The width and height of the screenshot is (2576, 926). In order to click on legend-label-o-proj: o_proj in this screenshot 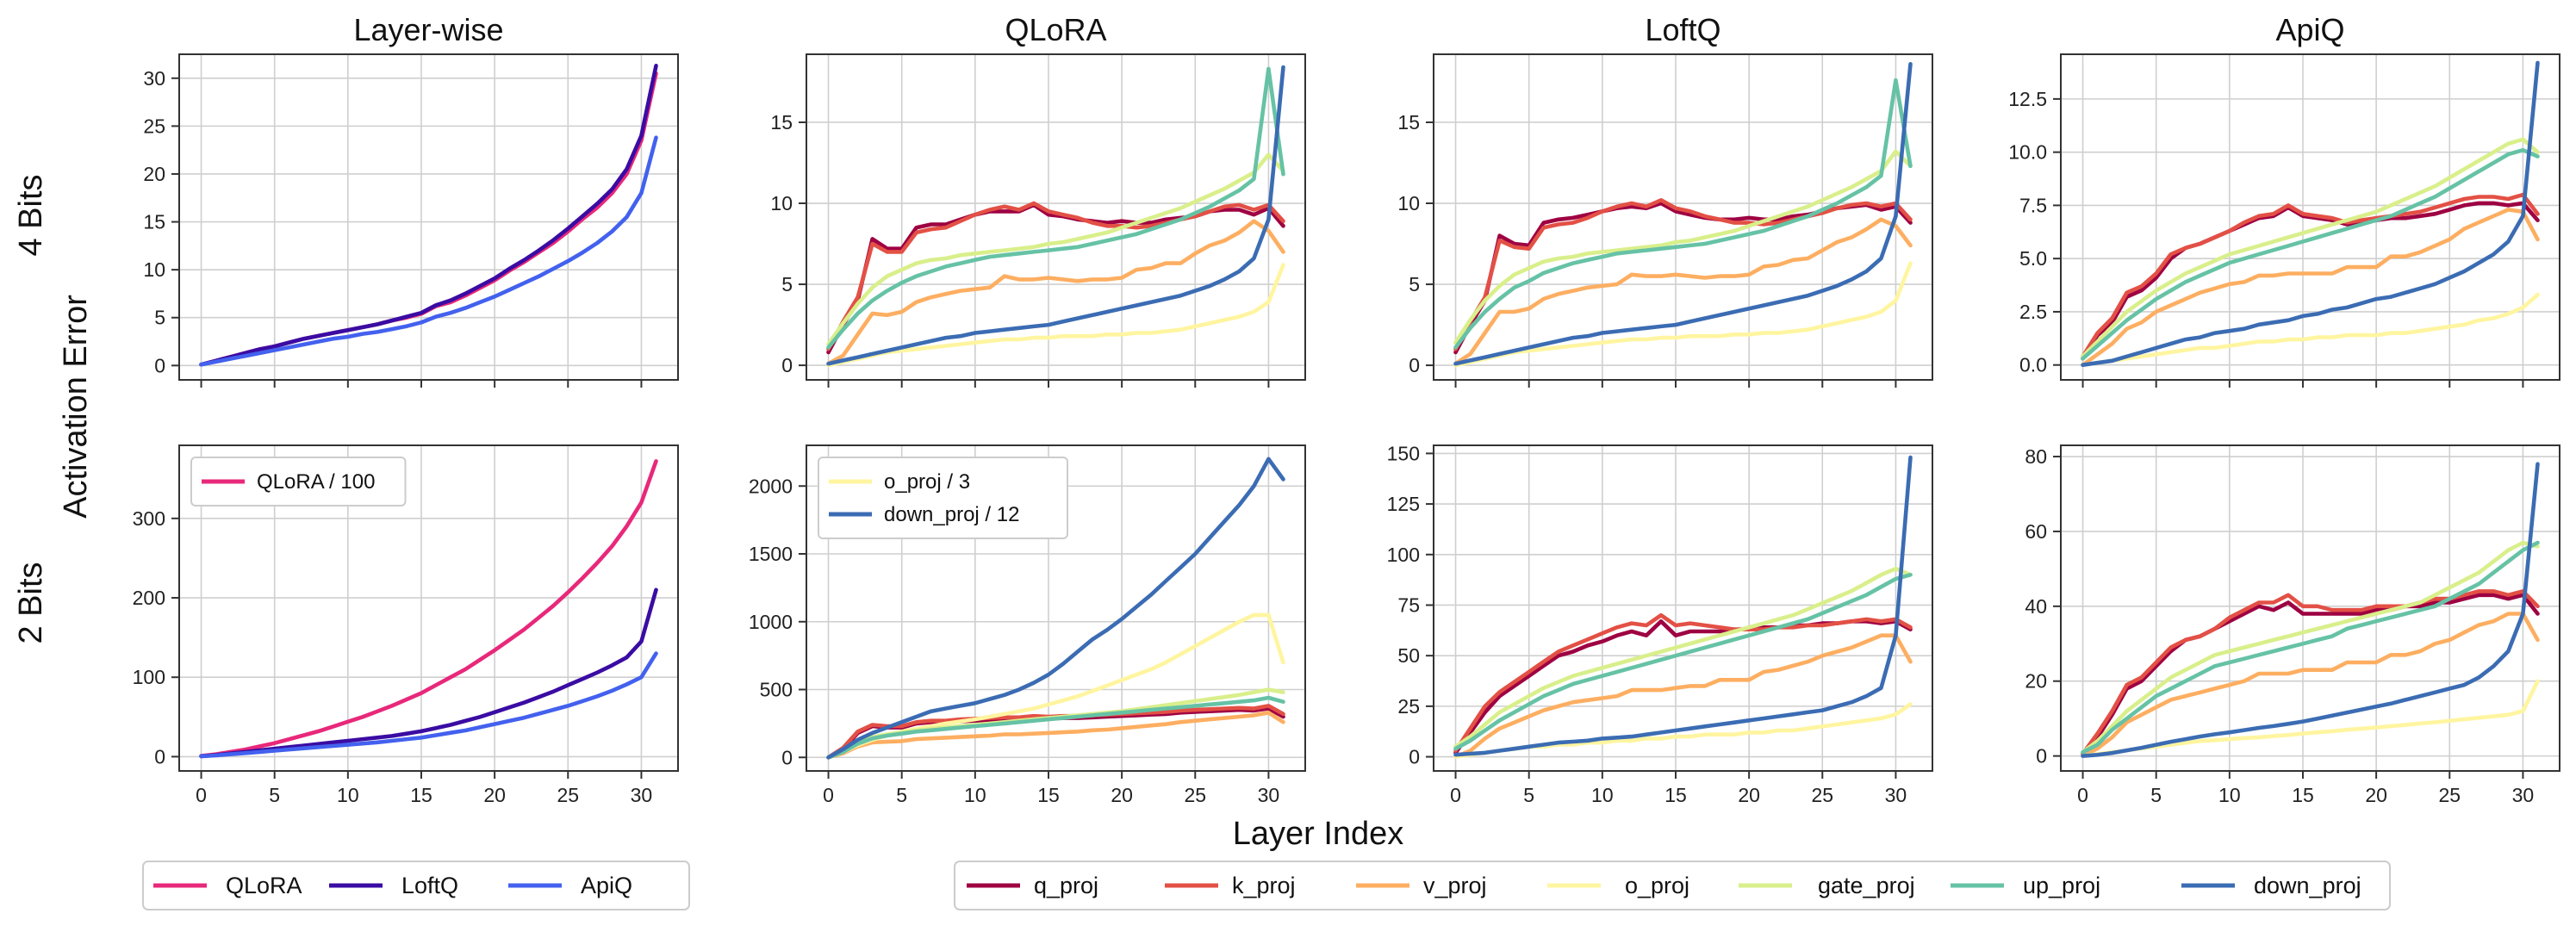, I will do `click(1657, 885)`.